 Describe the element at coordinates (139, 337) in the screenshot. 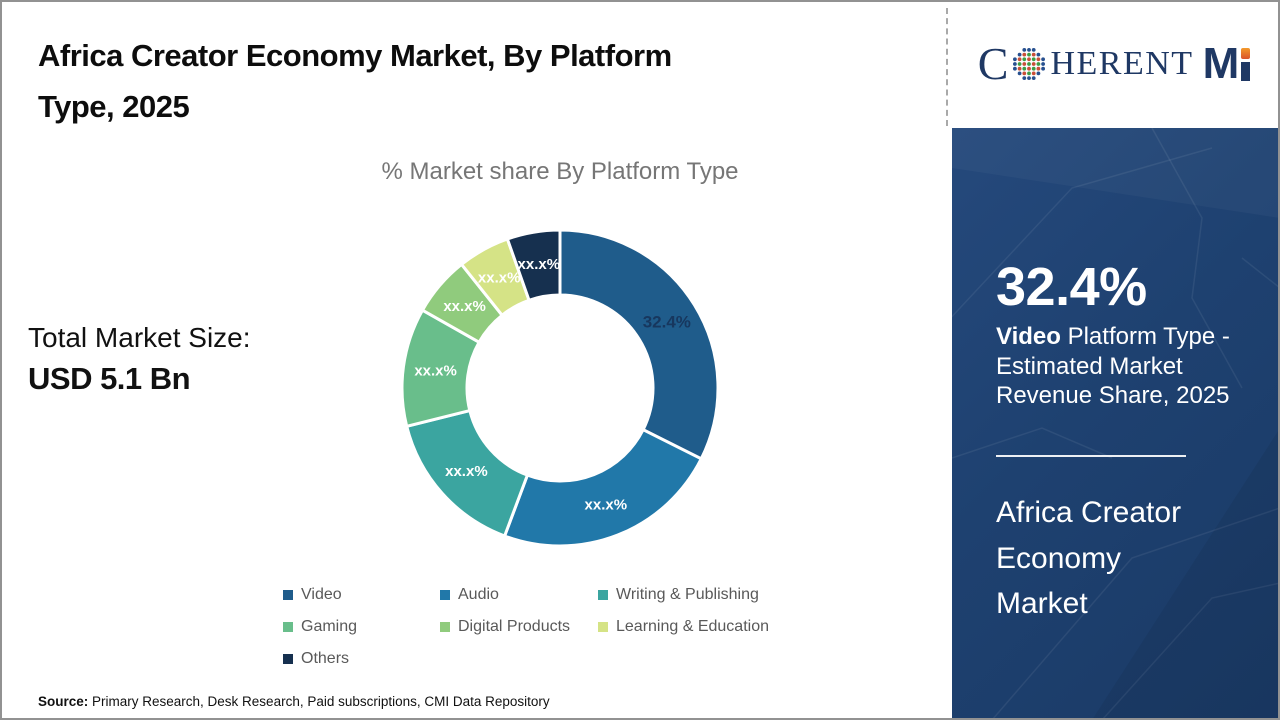

I see `total-market-size-label: Total Market Size:` at that location.